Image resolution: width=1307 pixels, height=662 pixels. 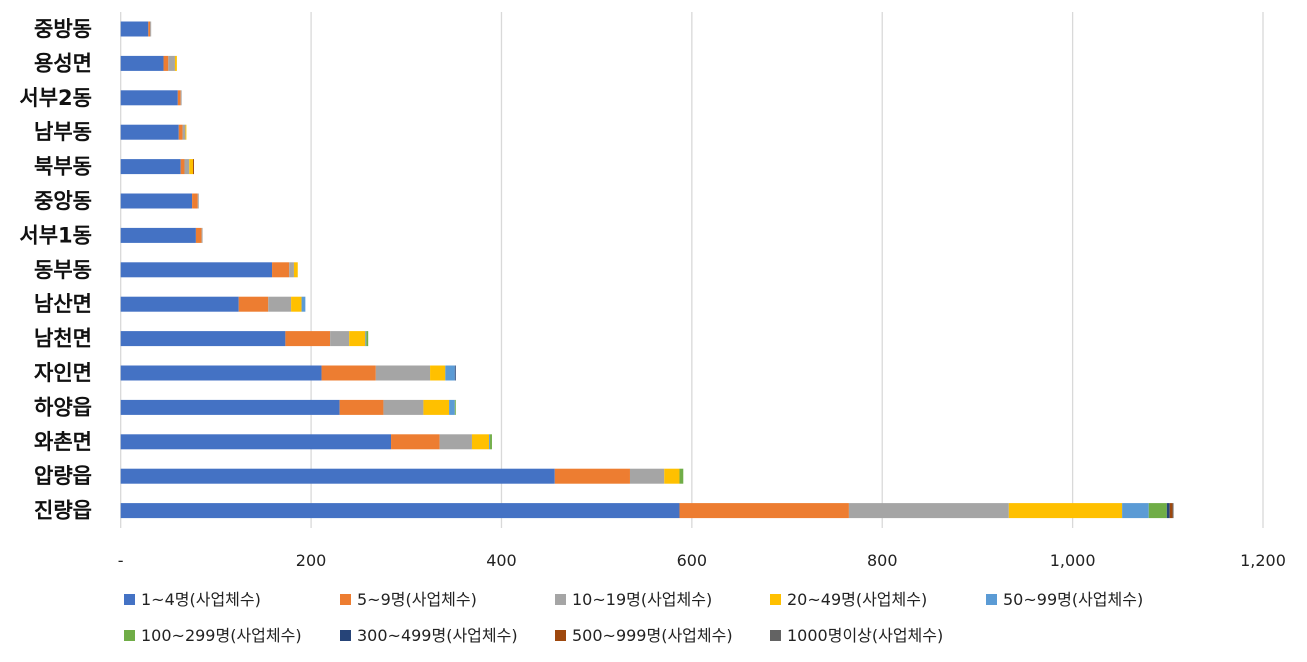 I want to click on category-label: 서부1동, so click(x=55, y=235).